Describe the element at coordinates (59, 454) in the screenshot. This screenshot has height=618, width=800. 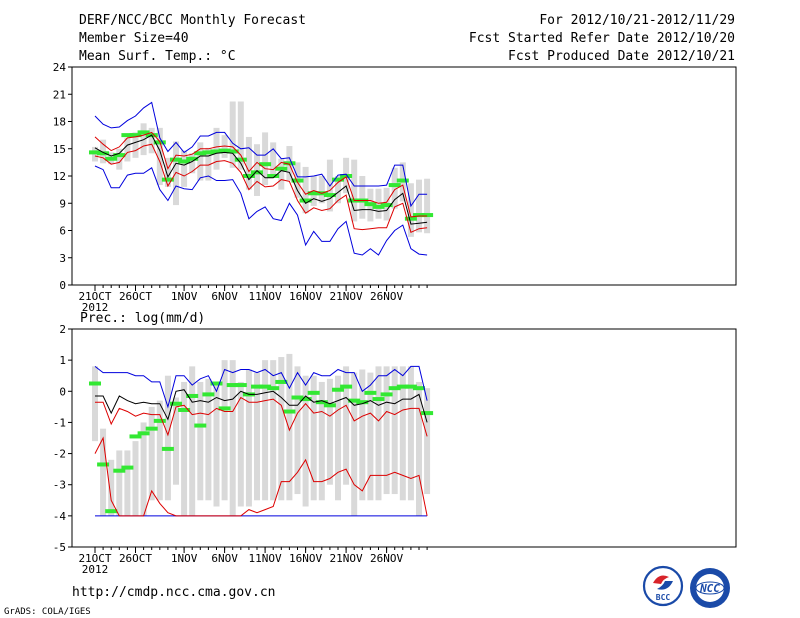
I see `prec-ytick-label: -2` at that location.